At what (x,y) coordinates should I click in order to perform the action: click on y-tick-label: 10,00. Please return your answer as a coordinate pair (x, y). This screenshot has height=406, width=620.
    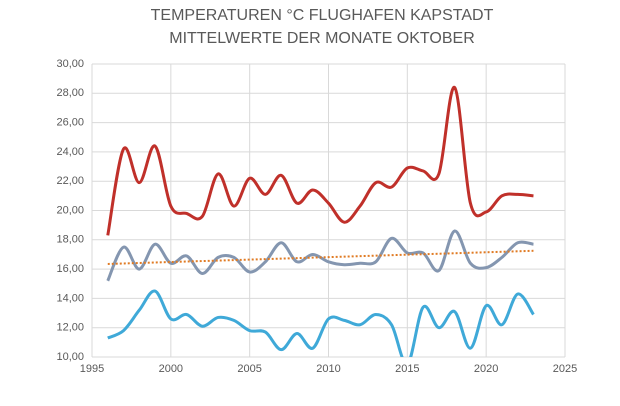
    Looking at the image, I should click on (70, 357).